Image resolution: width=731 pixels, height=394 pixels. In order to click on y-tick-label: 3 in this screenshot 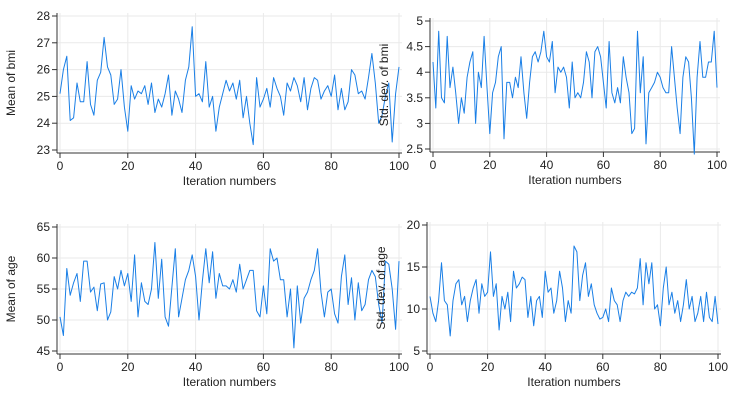, I will do `click(419, 123)`.